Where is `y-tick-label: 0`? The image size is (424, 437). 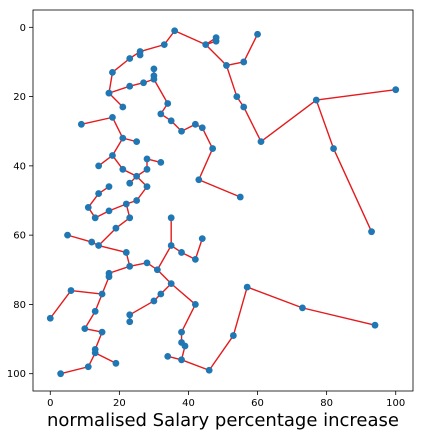
y-tick-label: 0 is located at coordinates (23, 28).